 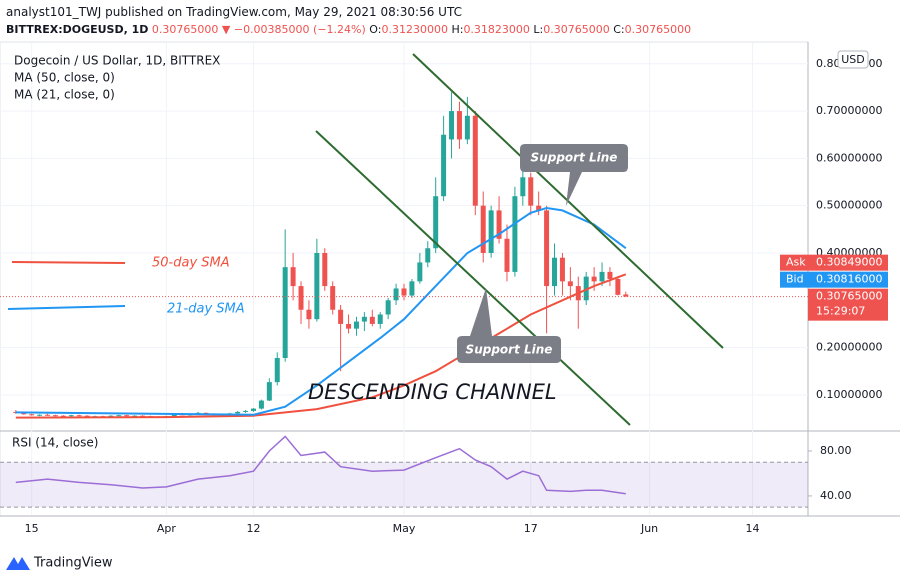 I want to click on x-tick-label: Jun, so click(x=649, y=528).